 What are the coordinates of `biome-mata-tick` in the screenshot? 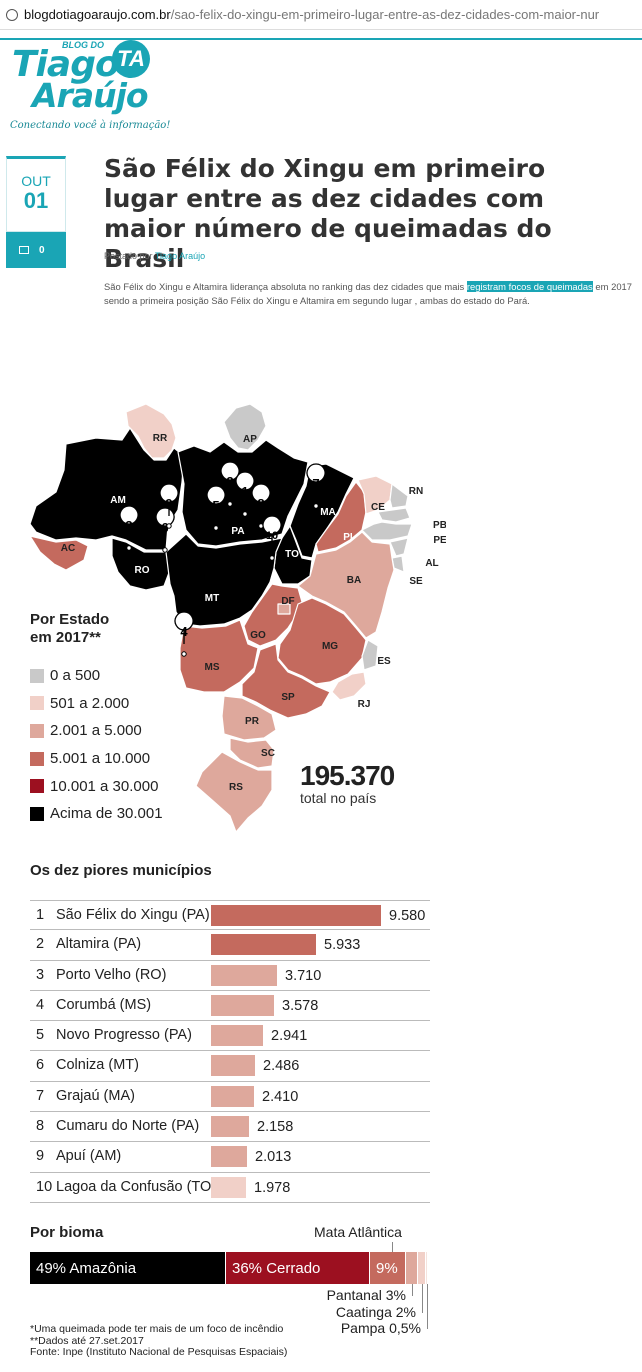 It's located at (392, 1247).